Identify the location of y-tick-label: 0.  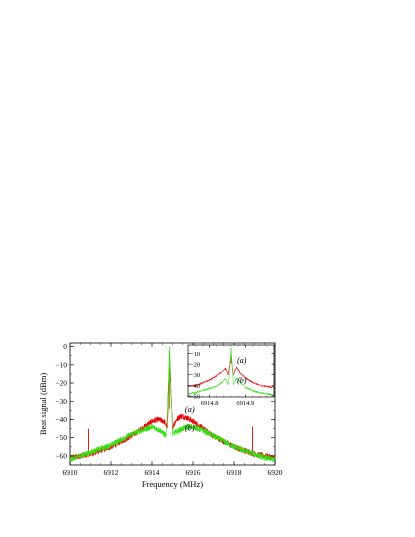
(65, 346).